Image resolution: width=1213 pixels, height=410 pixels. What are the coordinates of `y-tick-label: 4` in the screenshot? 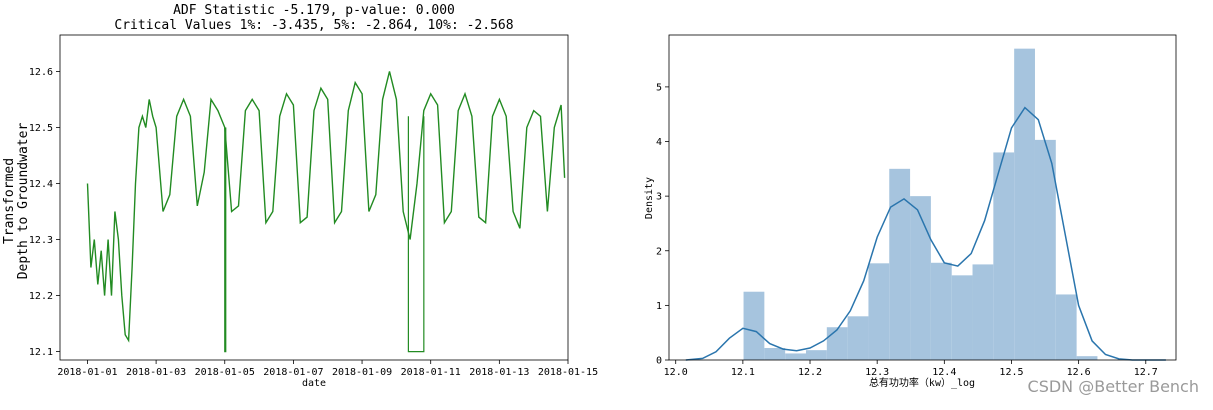 It's located at (659, 142).